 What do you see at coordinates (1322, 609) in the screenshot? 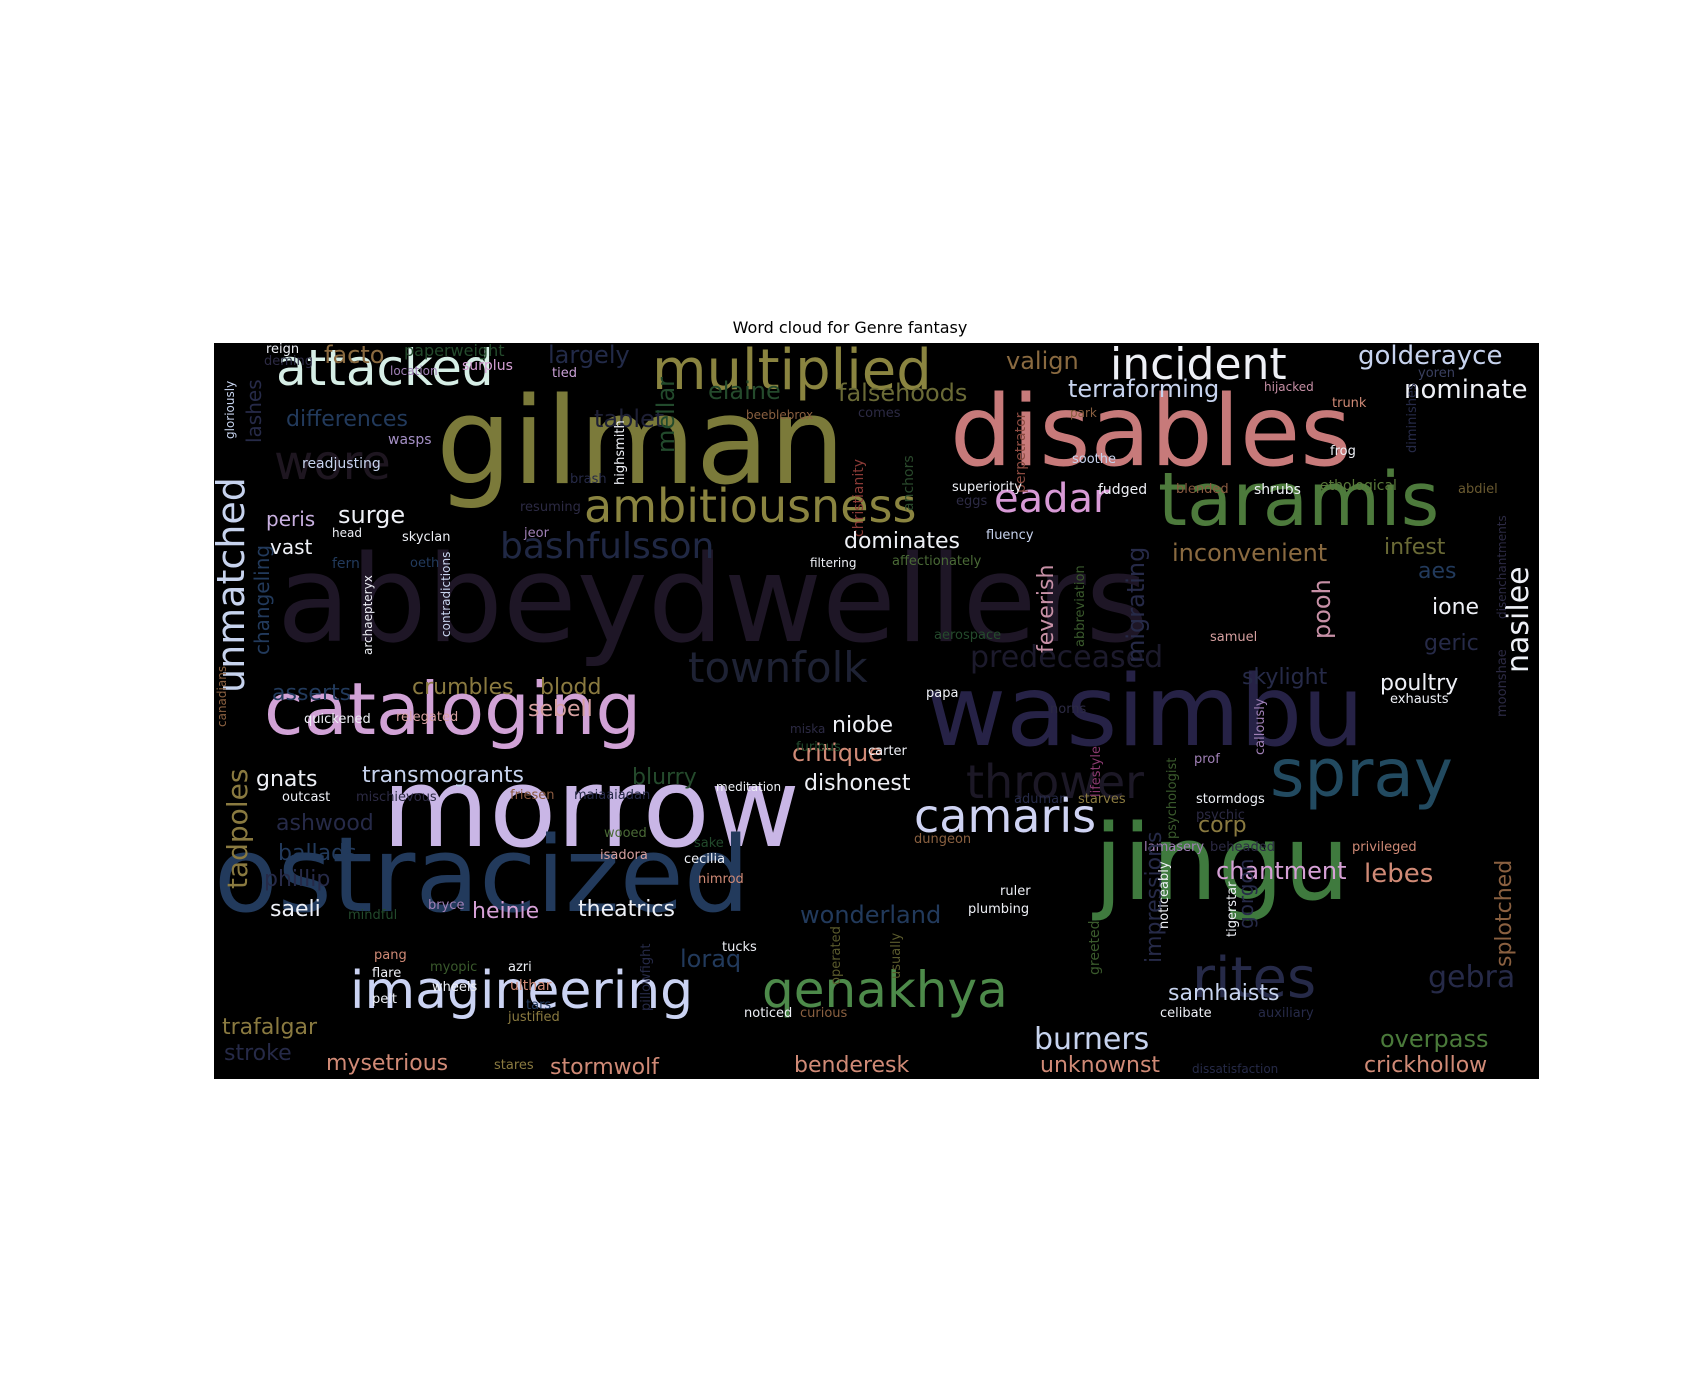
I see `word-pooh: pooh` at bounding box center [1322, 609].